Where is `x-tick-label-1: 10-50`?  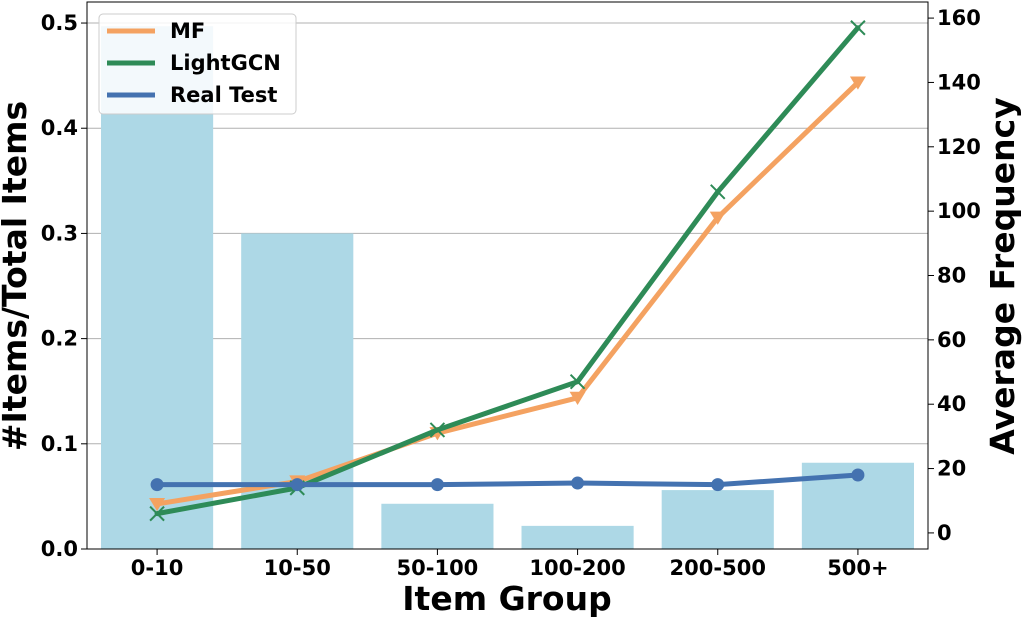 x-tick-label-1: 10-50 is located at coordinates (297, 568).